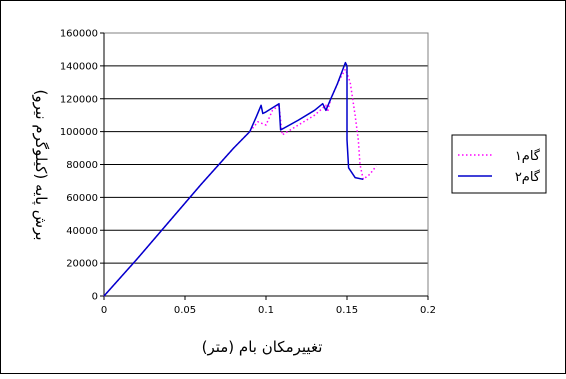 The height and width of the screenshot is (379, 566). I want to click on y-tick-label: 120000, so click(79, 99).